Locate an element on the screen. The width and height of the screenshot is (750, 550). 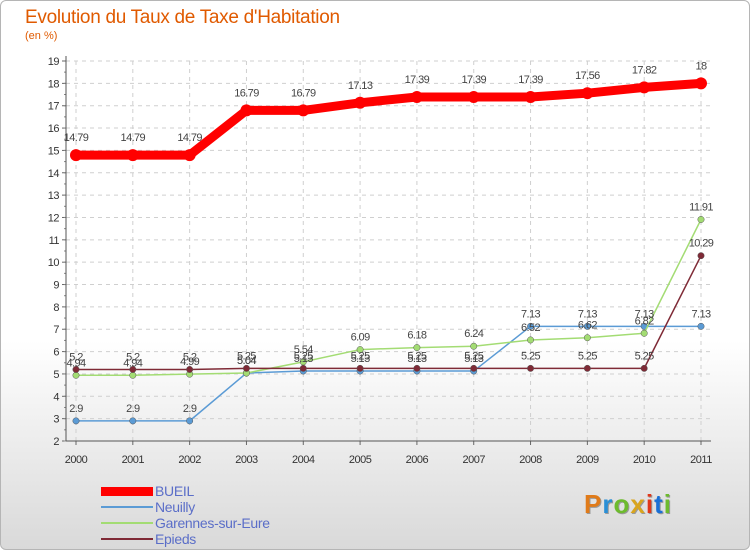
logo-letter: x is located at coordinates (638, 504).